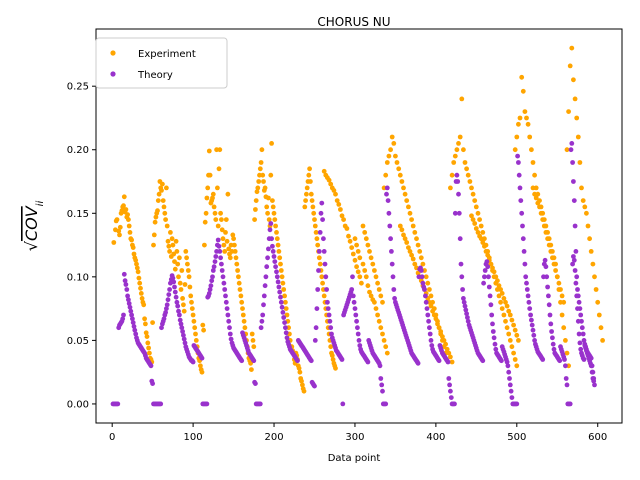  I want to click on x-tick-label: 500, so click(516, 437).